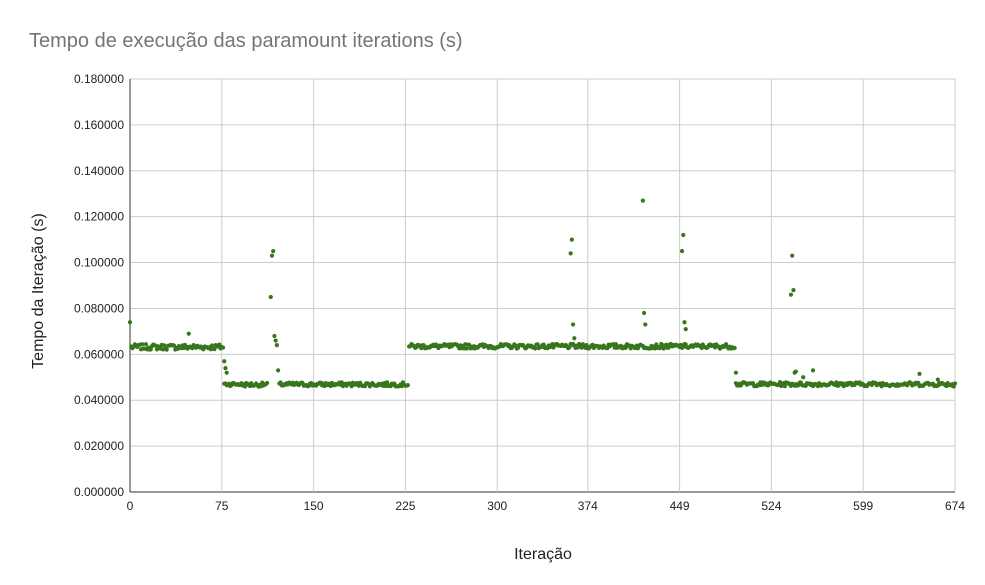  Describe the element at coordinates (99, 446) in the screenshot. I see `y-tick-label: 0.020000` at that location.